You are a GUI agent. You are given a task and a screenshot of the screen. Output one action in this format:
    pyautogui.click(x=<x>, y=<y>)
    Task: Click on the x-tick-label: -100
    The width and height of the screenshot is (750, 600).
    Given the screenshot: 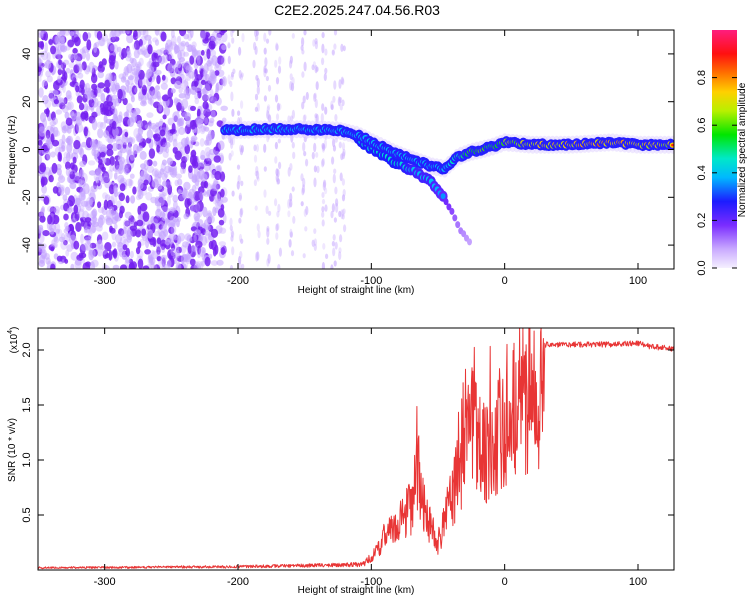 What is the action you would take?
    pyautogui.click(x=371, y=281)
    